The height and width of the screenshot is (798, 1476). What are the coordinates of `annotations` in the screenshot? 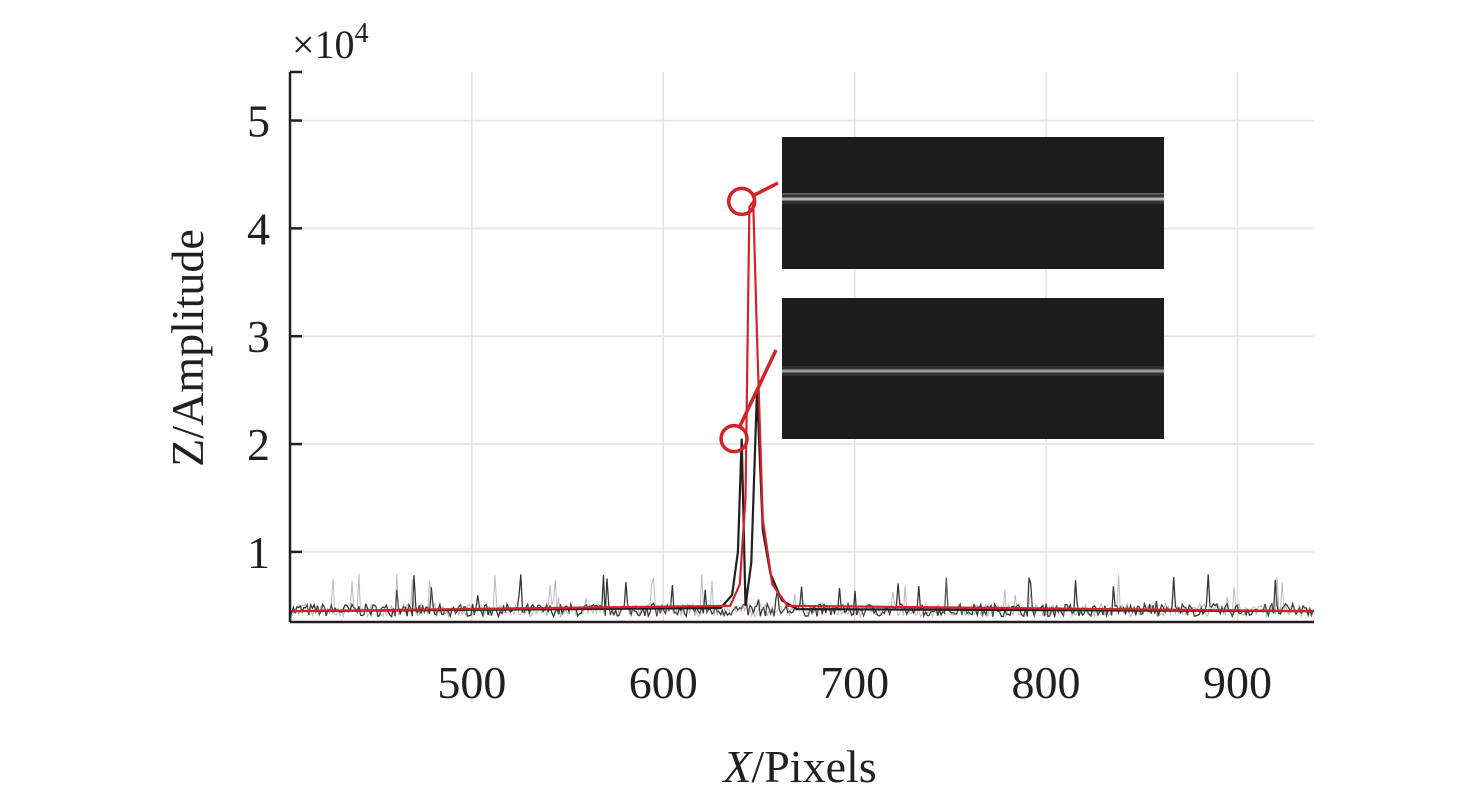 It's located at (749, 317).